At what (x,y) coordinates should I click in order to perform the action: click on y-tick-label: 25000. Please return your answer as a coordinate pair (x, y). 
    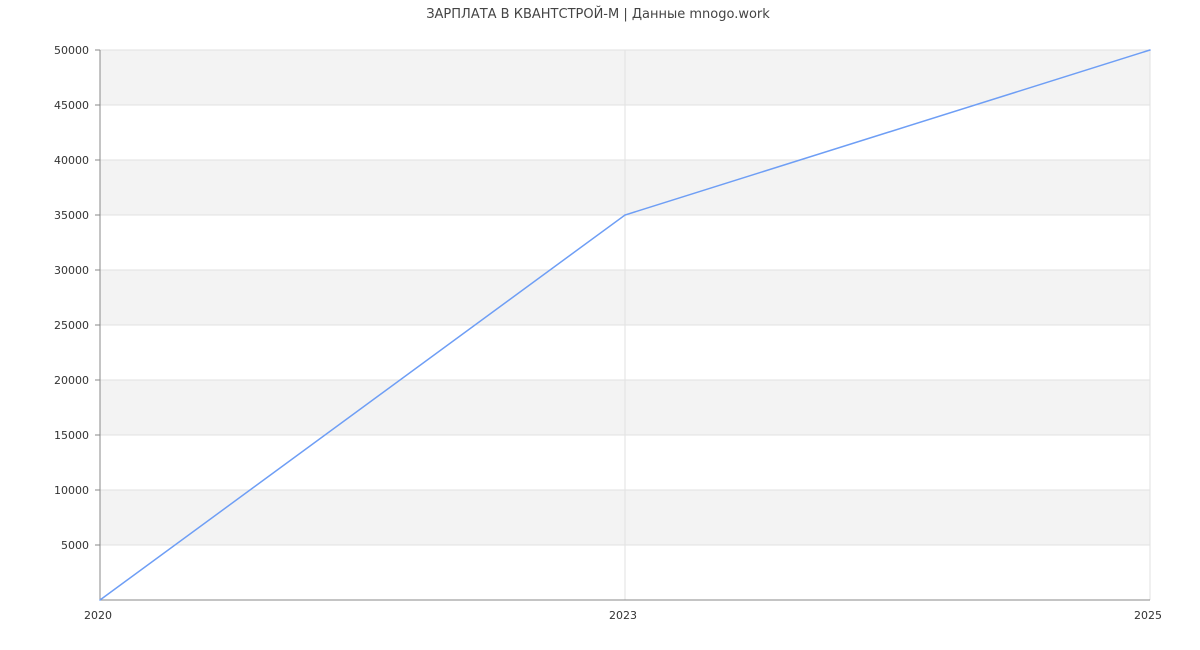
    Looking at the image, I should click on (71, 325).